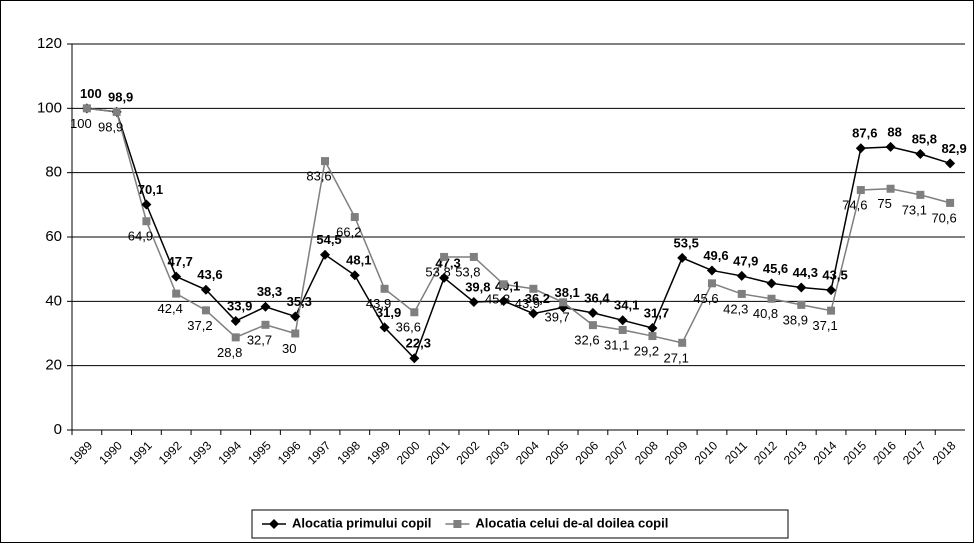  What do you see at coordinates (388, 312) in the screenshot?
I see `data-label: 31,9` at bounding box center [388, 312].